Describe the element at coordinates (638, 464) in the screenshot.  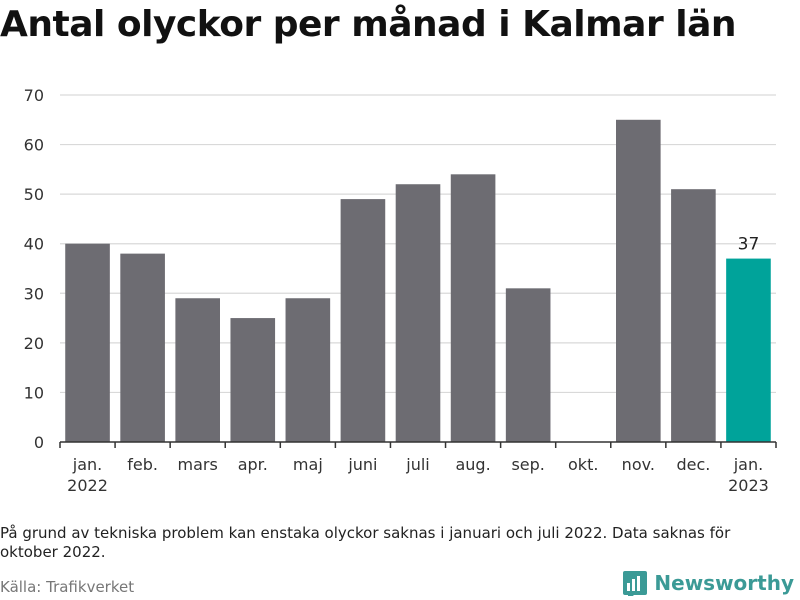
I see `x-tick-label: nov.` at that location.